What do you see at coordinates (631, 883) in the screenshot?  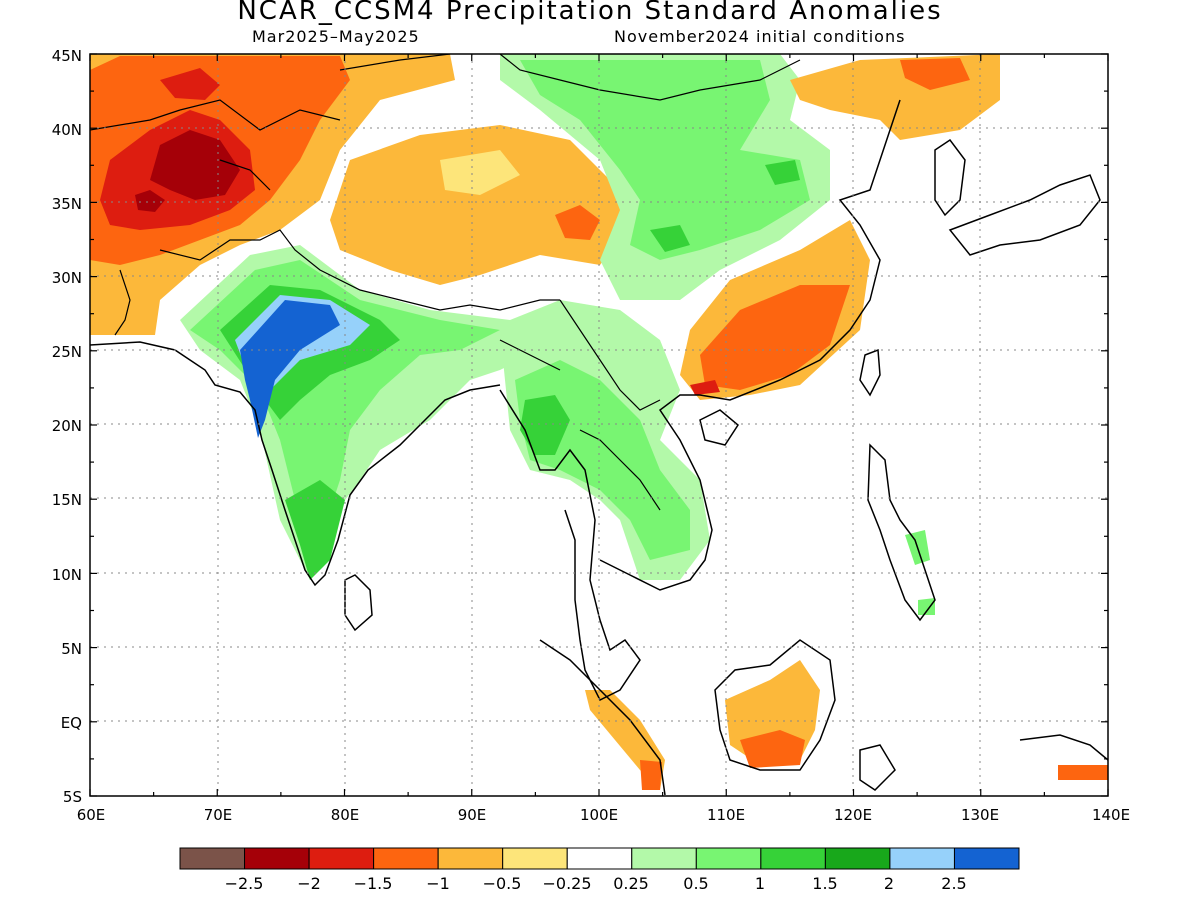 I see `colorbar-label: 0.25` at bounding box center [631, 883].